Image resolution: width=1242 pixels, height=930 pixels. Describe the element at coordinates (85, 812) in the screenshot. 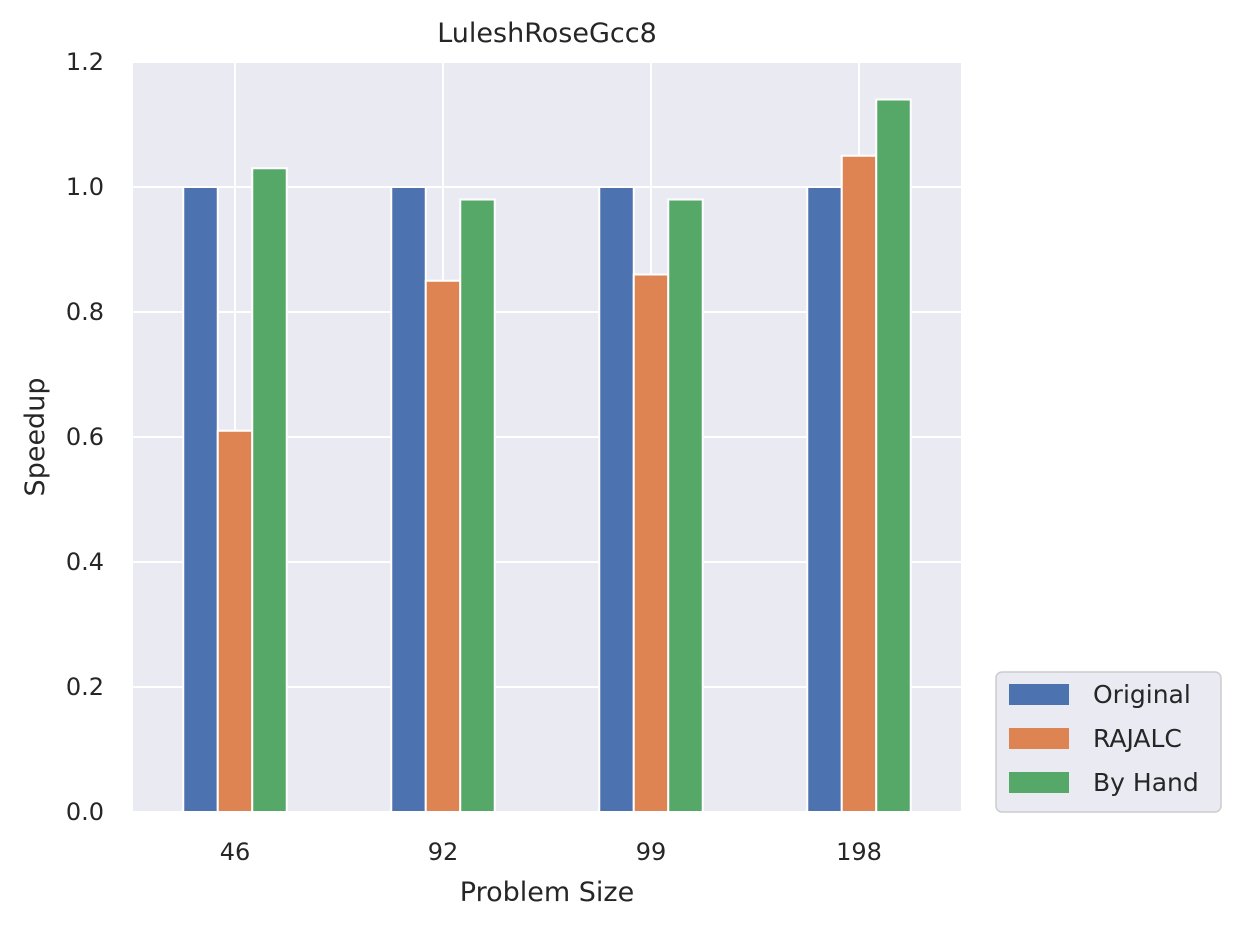

I see `y-tick-label: 0.0` at that location.